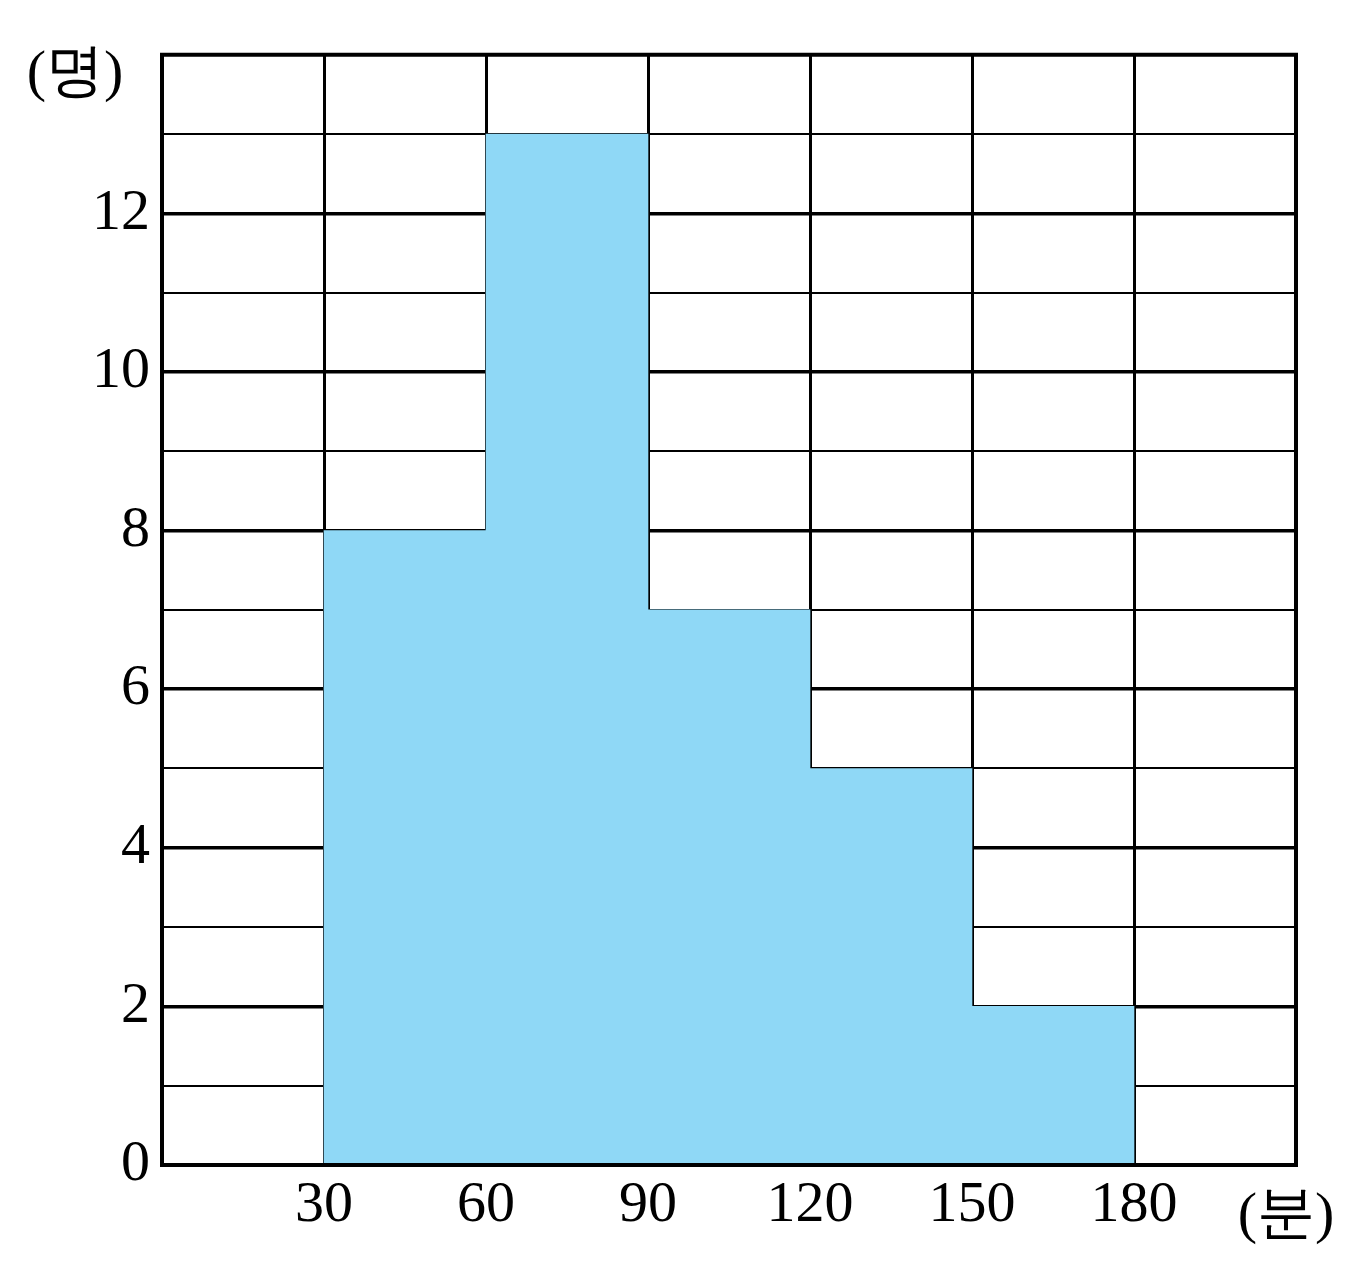 Image resolution: width=1368 pixels, height=1268 pixels. I want to click on y-tick-label: 12, so click(121, 209).